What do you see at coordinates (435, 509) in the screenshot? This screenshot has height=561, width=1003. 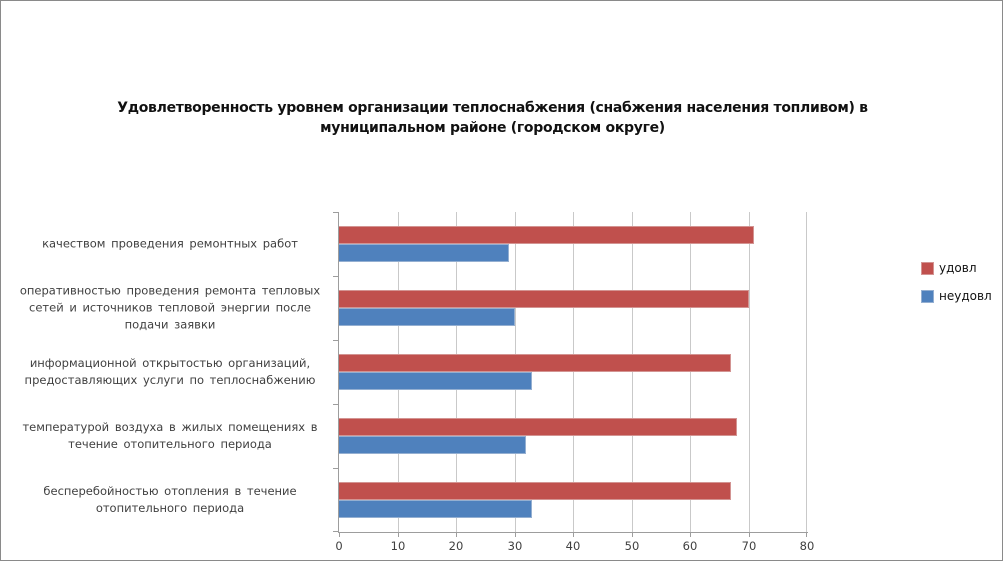 I see `bar-неудовл-5` at bounding box center [435, 509].